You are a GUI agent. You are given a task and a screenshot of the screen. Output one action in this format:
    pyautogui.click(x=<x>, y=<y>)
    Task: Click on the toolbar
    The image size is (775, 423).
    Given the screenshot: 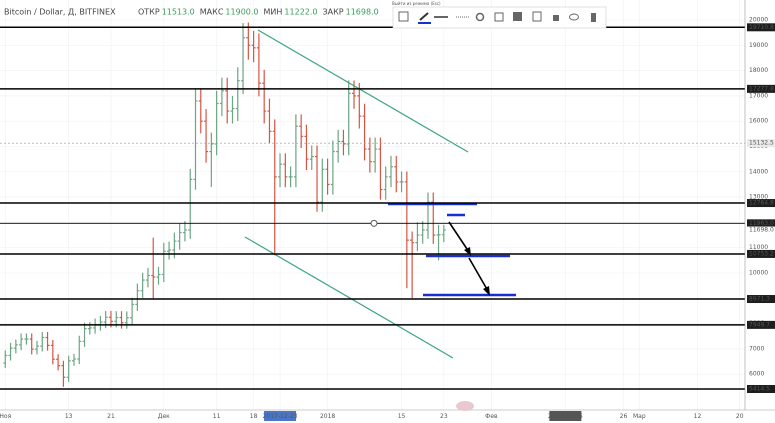 What is the action you would take?
    pyautogui.click(x=499, y=17)
    